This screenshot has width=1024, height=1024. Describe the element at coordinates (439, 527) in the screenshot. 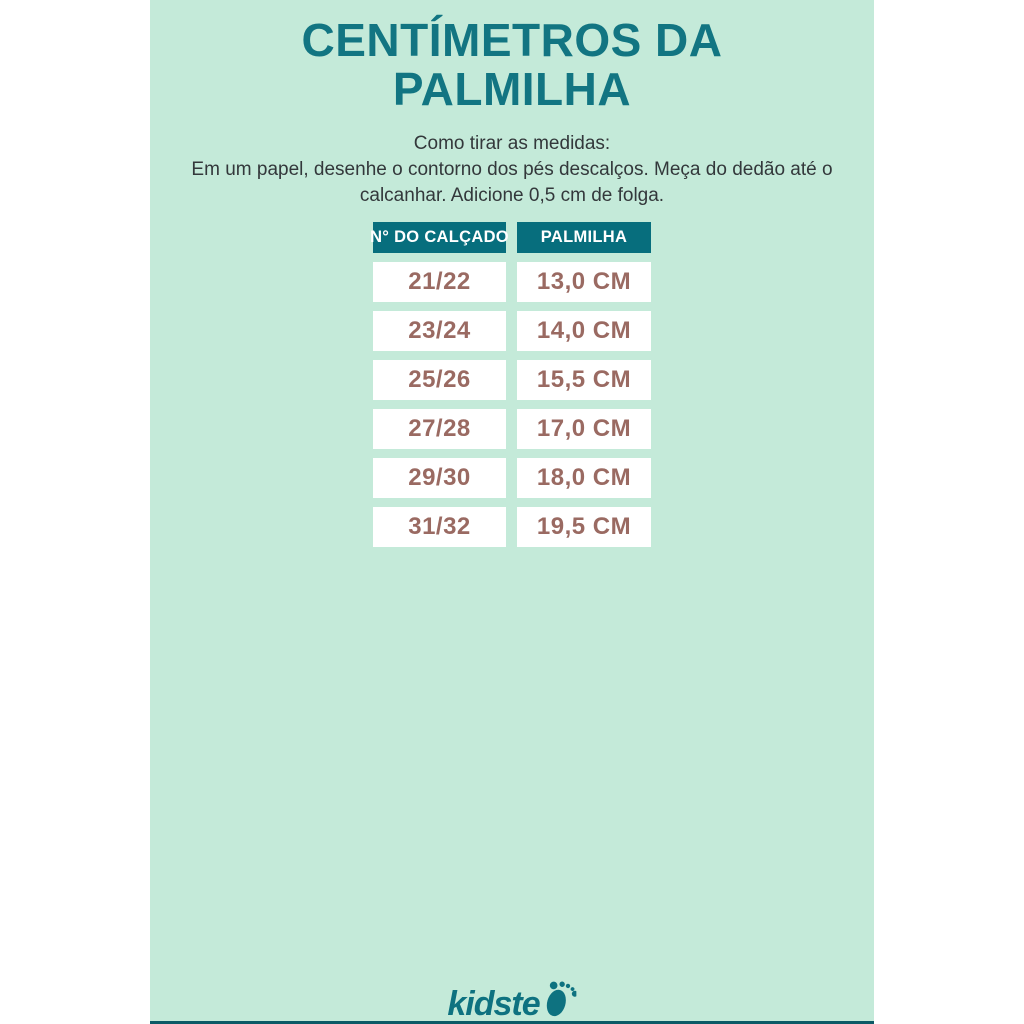

I see `shoe-size-cell: 31/32` at that location.